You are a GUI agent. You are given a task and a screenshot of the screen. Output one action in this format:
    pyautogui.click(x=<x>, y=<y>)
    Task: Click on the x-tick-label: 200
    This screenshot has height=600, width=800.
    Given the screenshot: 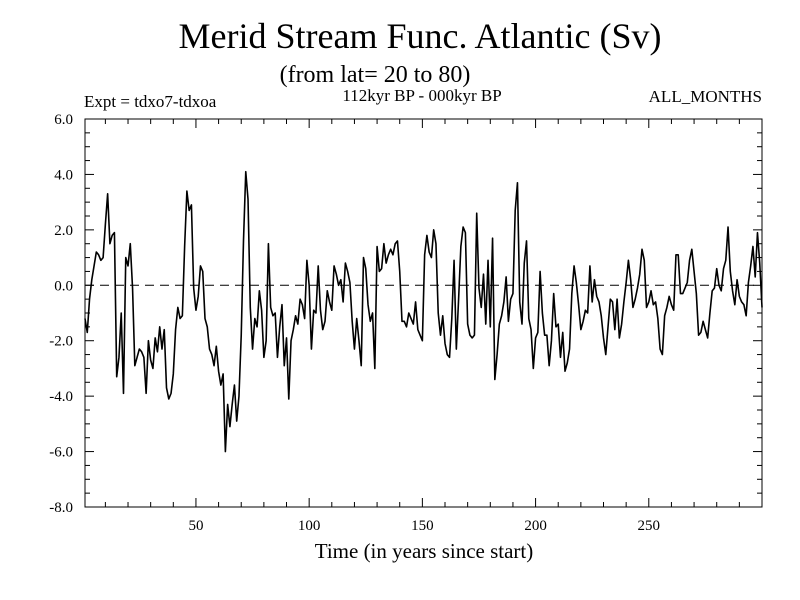 What is the action you would take?
    pyautogui.click(x=535, y=526)
    